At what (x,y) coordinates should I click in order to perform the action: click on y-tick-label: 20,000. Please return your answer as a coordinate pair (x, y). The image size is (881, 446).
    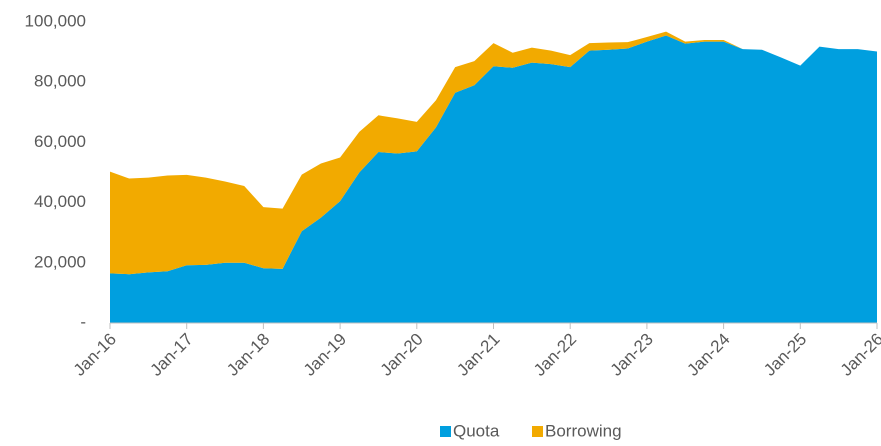
    Looking at the image, I should click on (60, 261).